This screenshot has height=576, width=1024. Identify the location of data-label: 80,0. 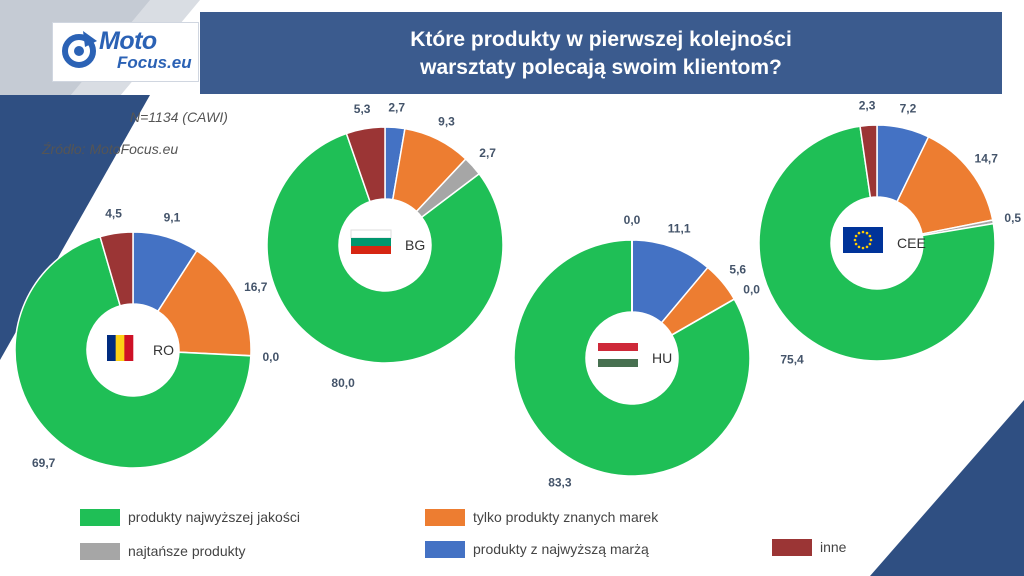
(343, 383).